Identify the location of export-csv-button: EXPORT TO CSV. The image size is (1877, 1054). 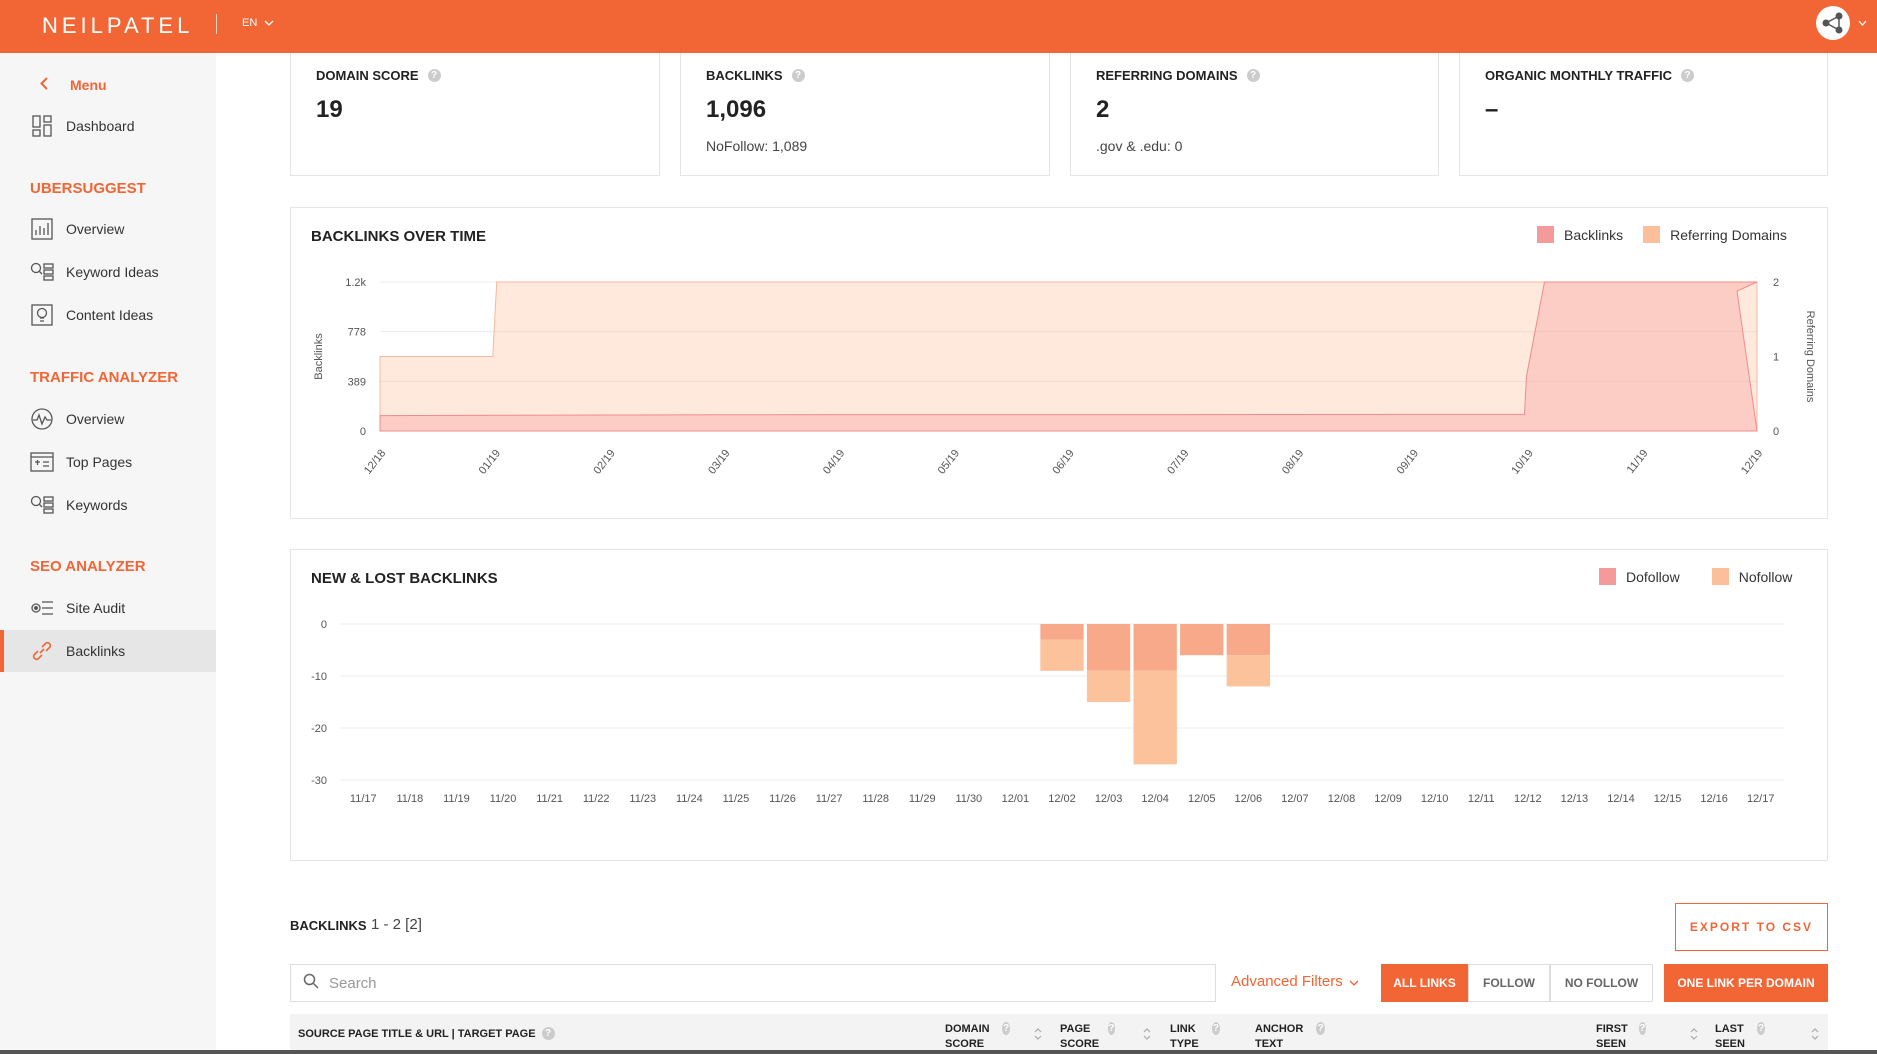
(1751, 927).